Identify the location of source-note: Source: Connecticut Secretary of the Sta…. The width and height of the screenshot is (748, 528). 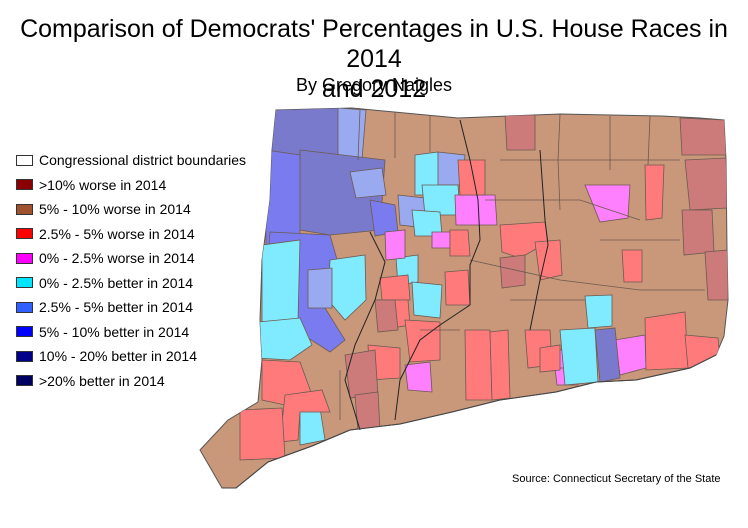
(616, 479).